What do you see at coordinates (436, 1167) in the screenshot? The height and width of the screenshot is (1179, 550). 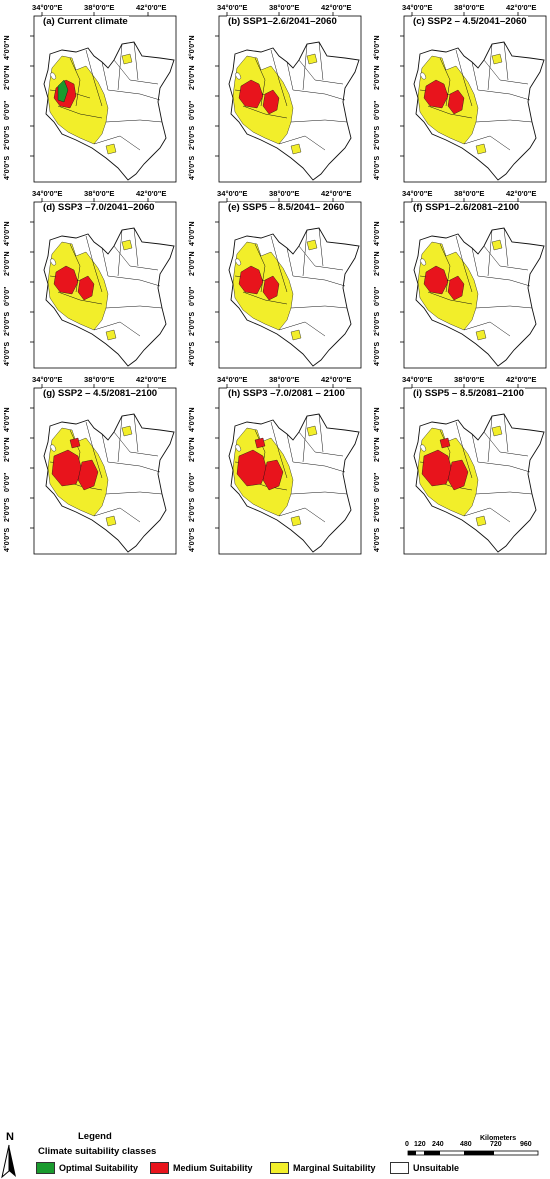 I see `legend-label: Unsuitable` at bounding box center [436, 1167].